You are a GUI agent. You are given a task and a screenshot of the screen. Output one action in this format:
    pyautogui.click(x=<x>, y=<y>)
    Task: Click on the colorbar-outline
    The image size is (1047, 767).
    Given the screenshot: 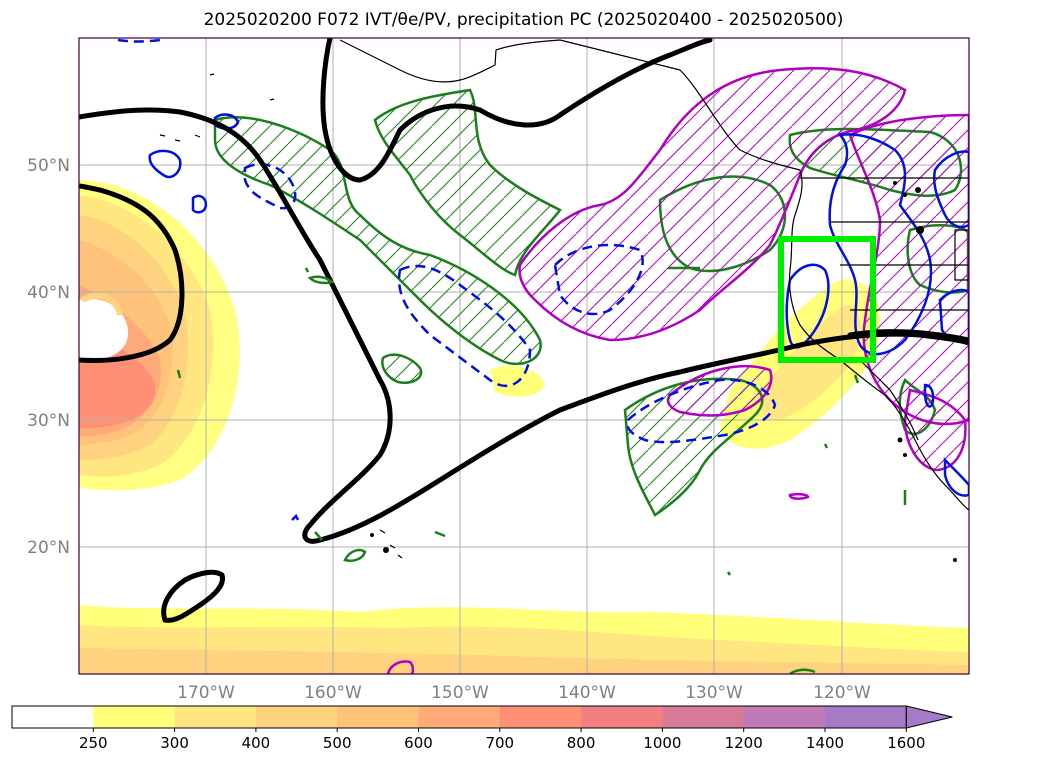 What is the action you would take?
    pyautogui.click(x=459, y=717)
    